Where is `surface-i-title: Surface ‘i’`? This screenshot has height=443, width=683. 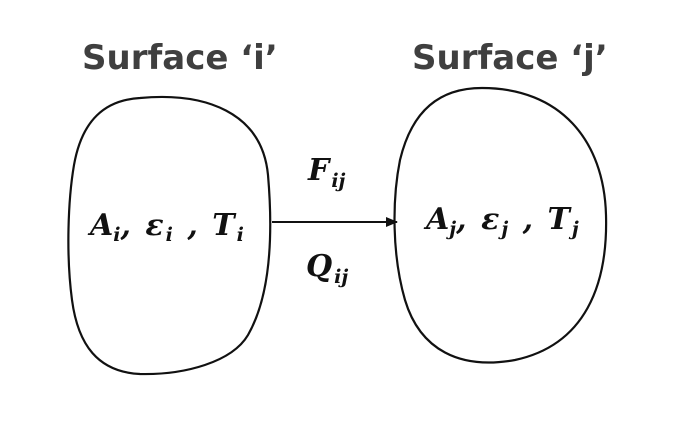
surface-i-title: Surface ‘i’ is located at coordinates (180, 58).